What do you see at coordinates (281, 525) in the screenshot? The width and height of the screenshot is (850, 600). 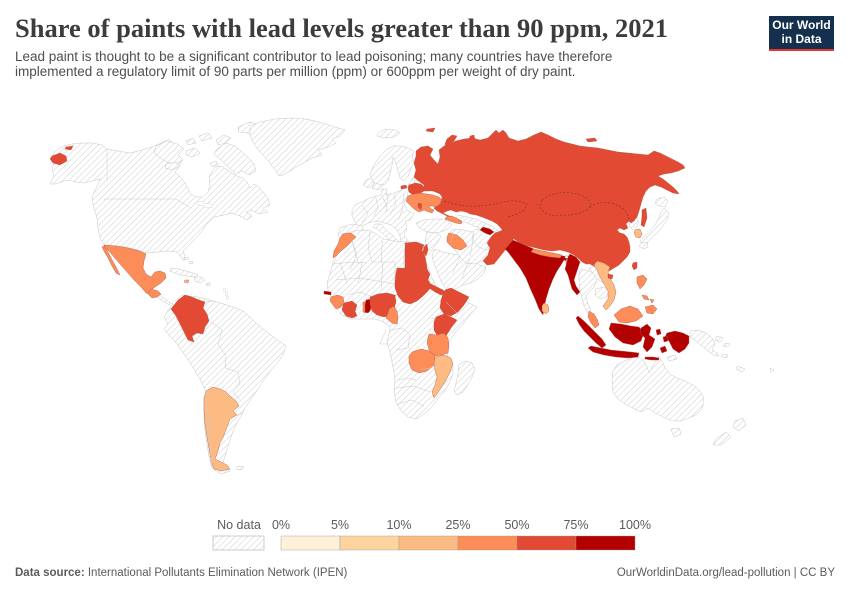 I see `svg-text: 0%` at bounding box center [281, 525].